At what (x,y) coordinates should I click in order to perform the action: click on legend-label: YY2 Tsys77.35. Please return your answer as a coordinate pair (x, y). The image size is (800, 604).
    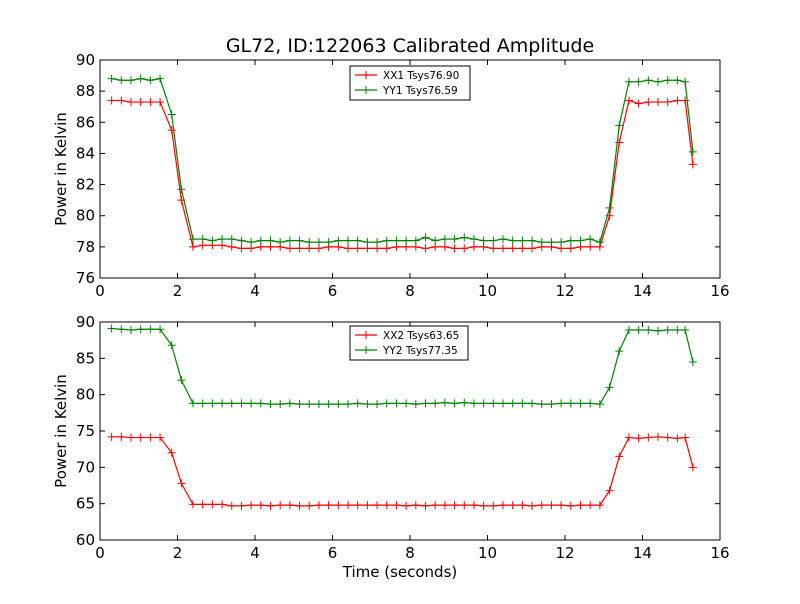
    Looking at the image, I should click on (420, 351).